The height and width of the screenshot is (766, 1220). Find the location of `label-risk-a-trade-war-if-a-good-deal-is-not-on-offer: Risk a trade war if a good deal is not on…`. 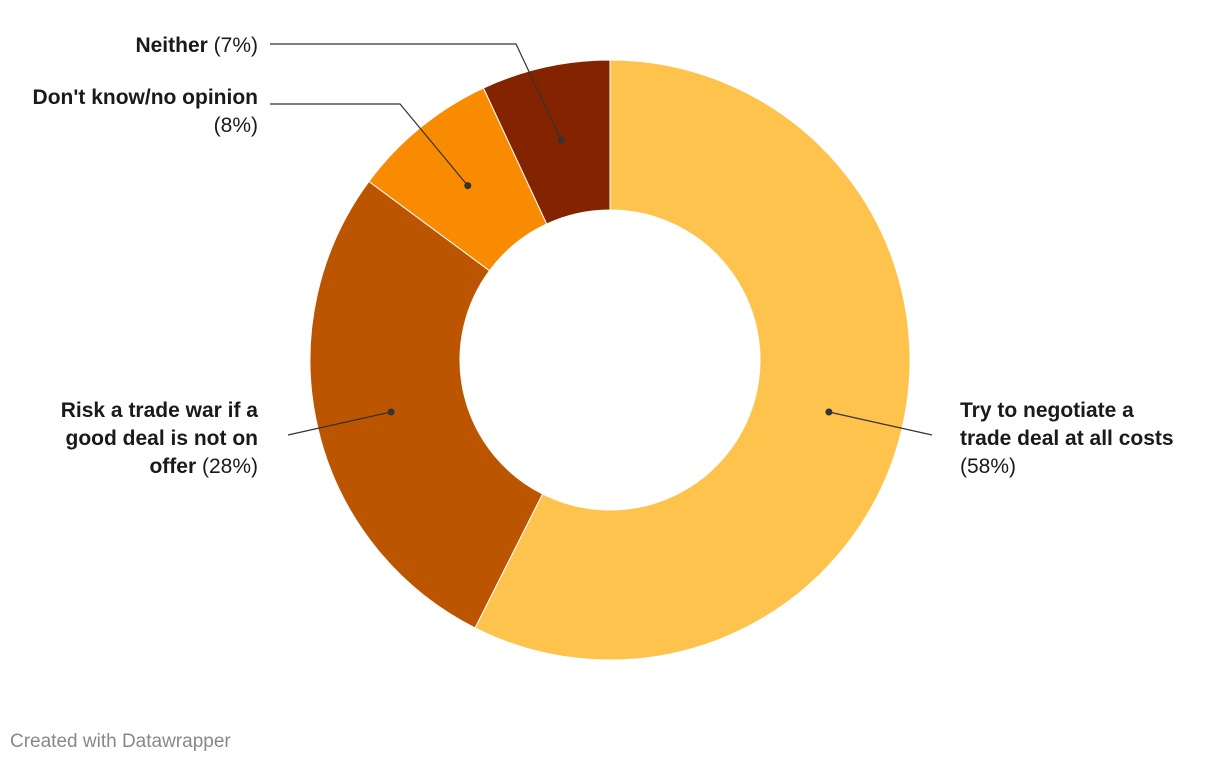

label-risk-a-trade-war-if-a-good-deal-is-not-on-offer: Risk a trade war if a good deal is not on… is located at coordinates (160, 438).